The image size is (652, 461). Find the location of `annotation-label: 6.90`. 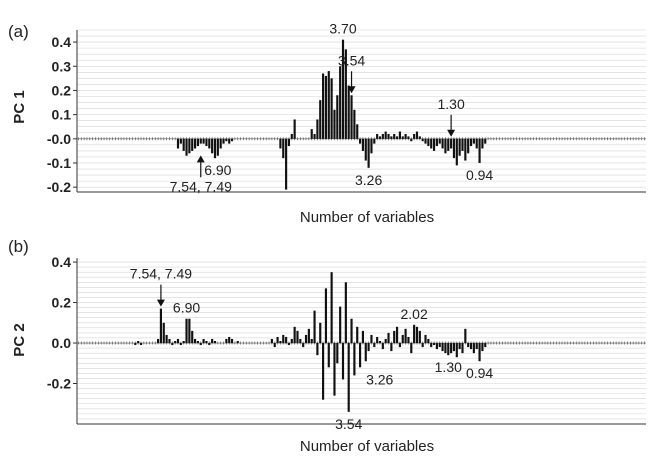

annotation-label: 6.90 is located at coordinates (217, 170).